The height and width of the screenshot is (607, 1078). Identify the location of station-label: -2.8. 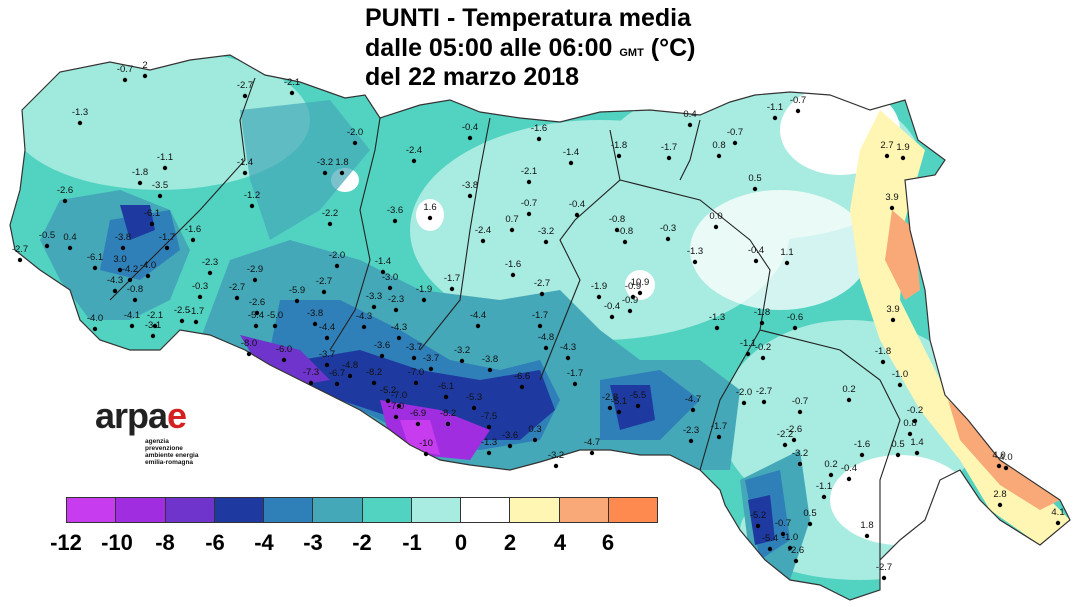
(610, 397).